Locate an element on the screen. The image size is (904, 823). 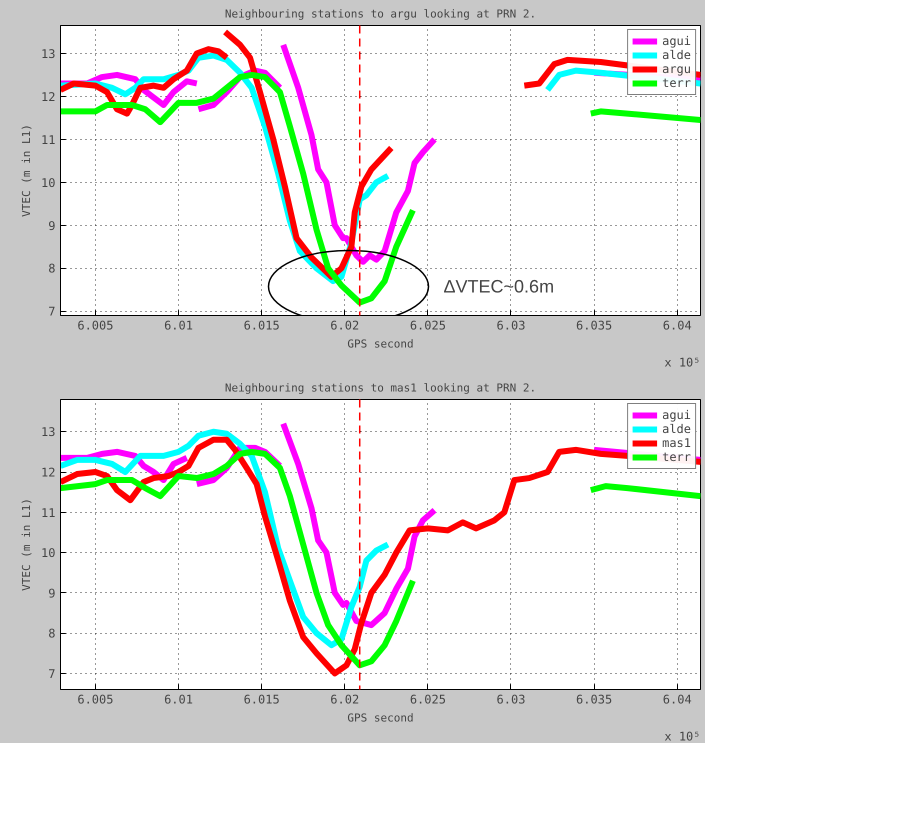
legend-label: mas1 is located at coordinates (676, 443).